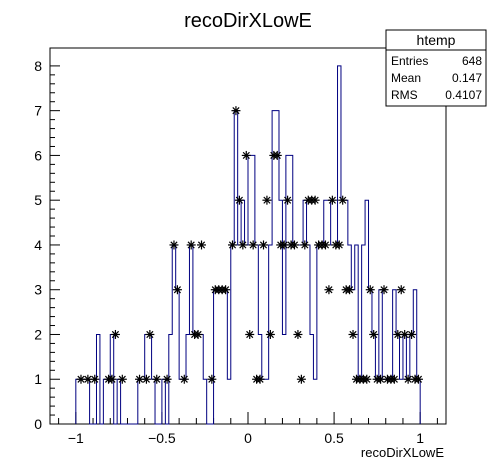  I want to click on y-tick-label: 1, so click(38, 379).